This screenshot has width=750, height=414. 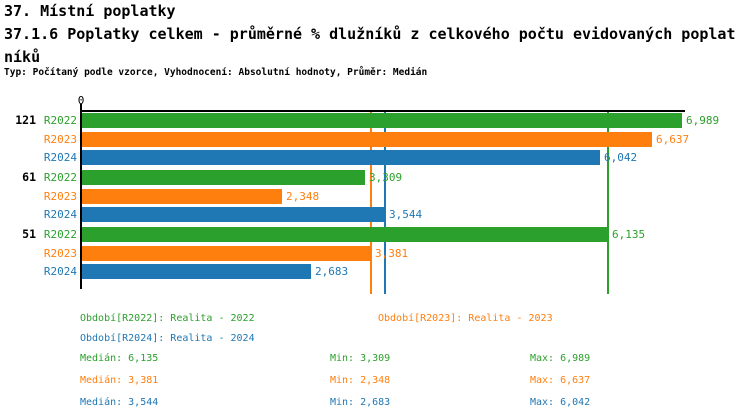 What do you see at coordinates (560, 358) in the screenshot?
I see `stat-max: Max: 6,989` at bounding box center [560, 358].